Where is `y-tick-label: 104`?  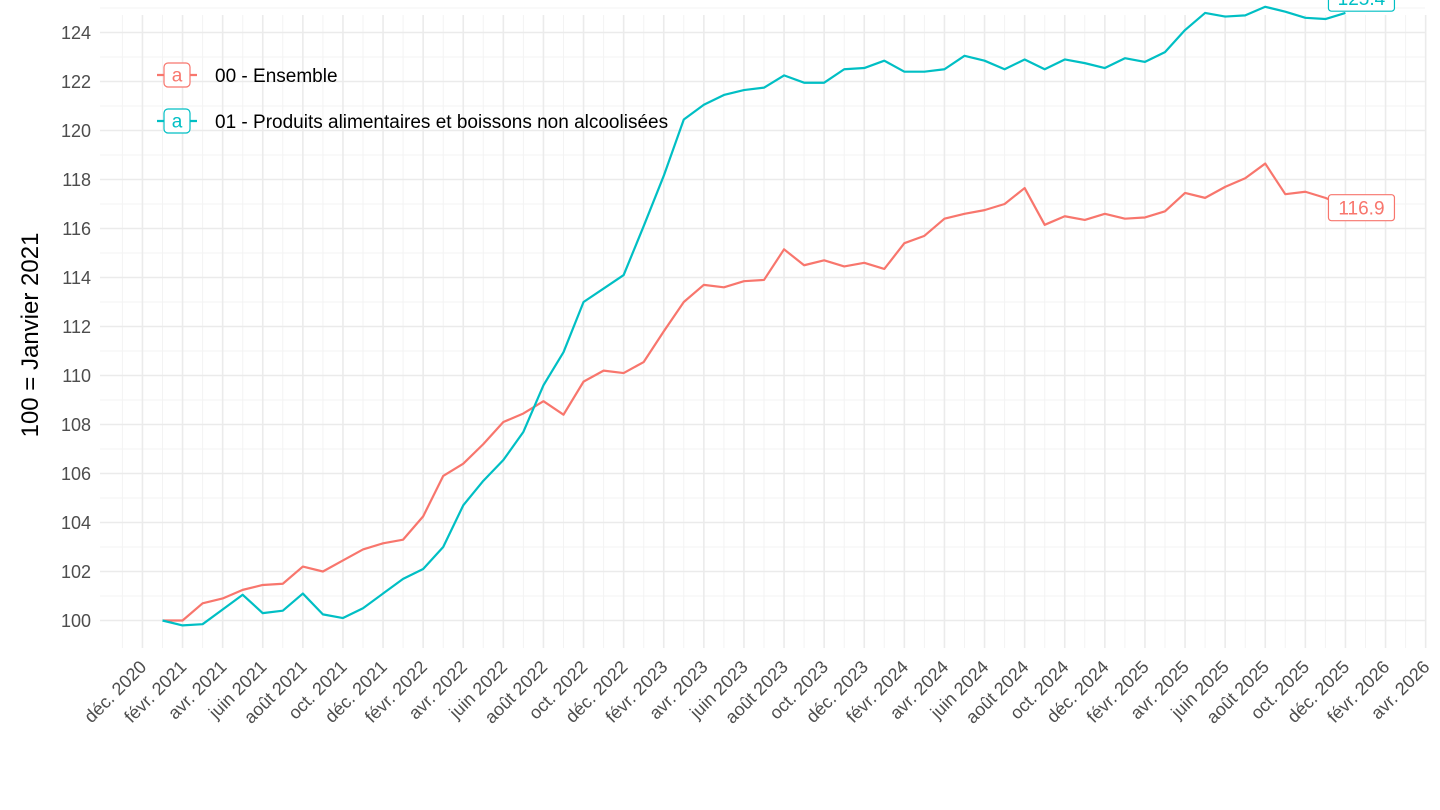
y-tick-label: 104 is located at coordinates (76, 523).